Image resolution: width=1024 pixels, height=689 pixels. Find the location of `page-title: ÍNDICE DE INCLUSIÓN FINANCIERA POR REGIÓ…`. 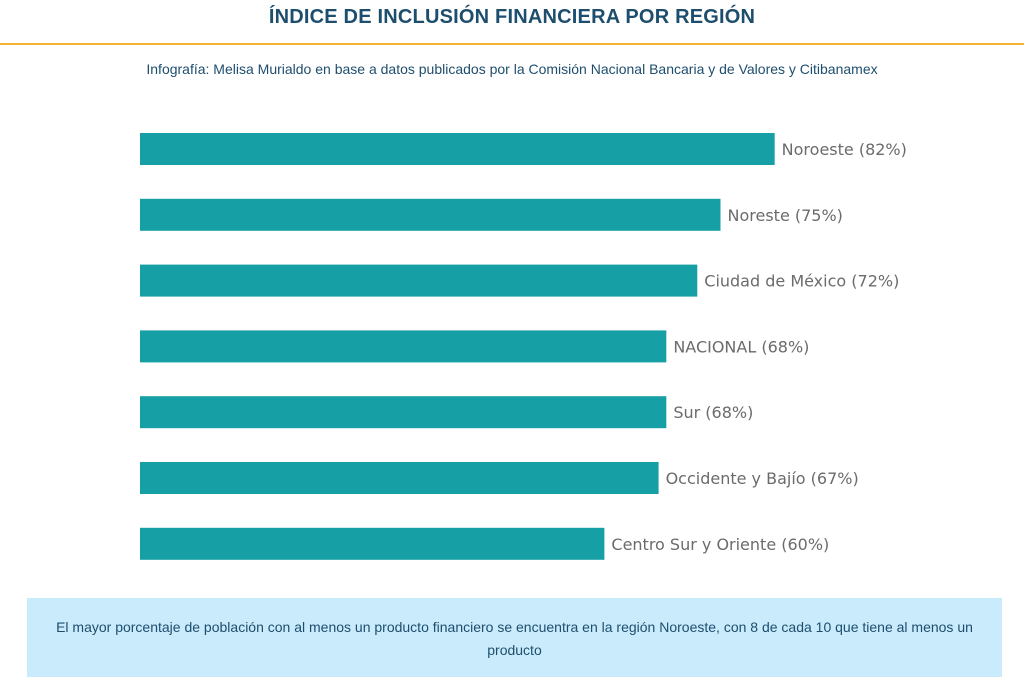

page-title: ÍNDICE DE INCLUSIÓN FINANCIERA POR REGIÓ… is located at coordinates (512, 17).